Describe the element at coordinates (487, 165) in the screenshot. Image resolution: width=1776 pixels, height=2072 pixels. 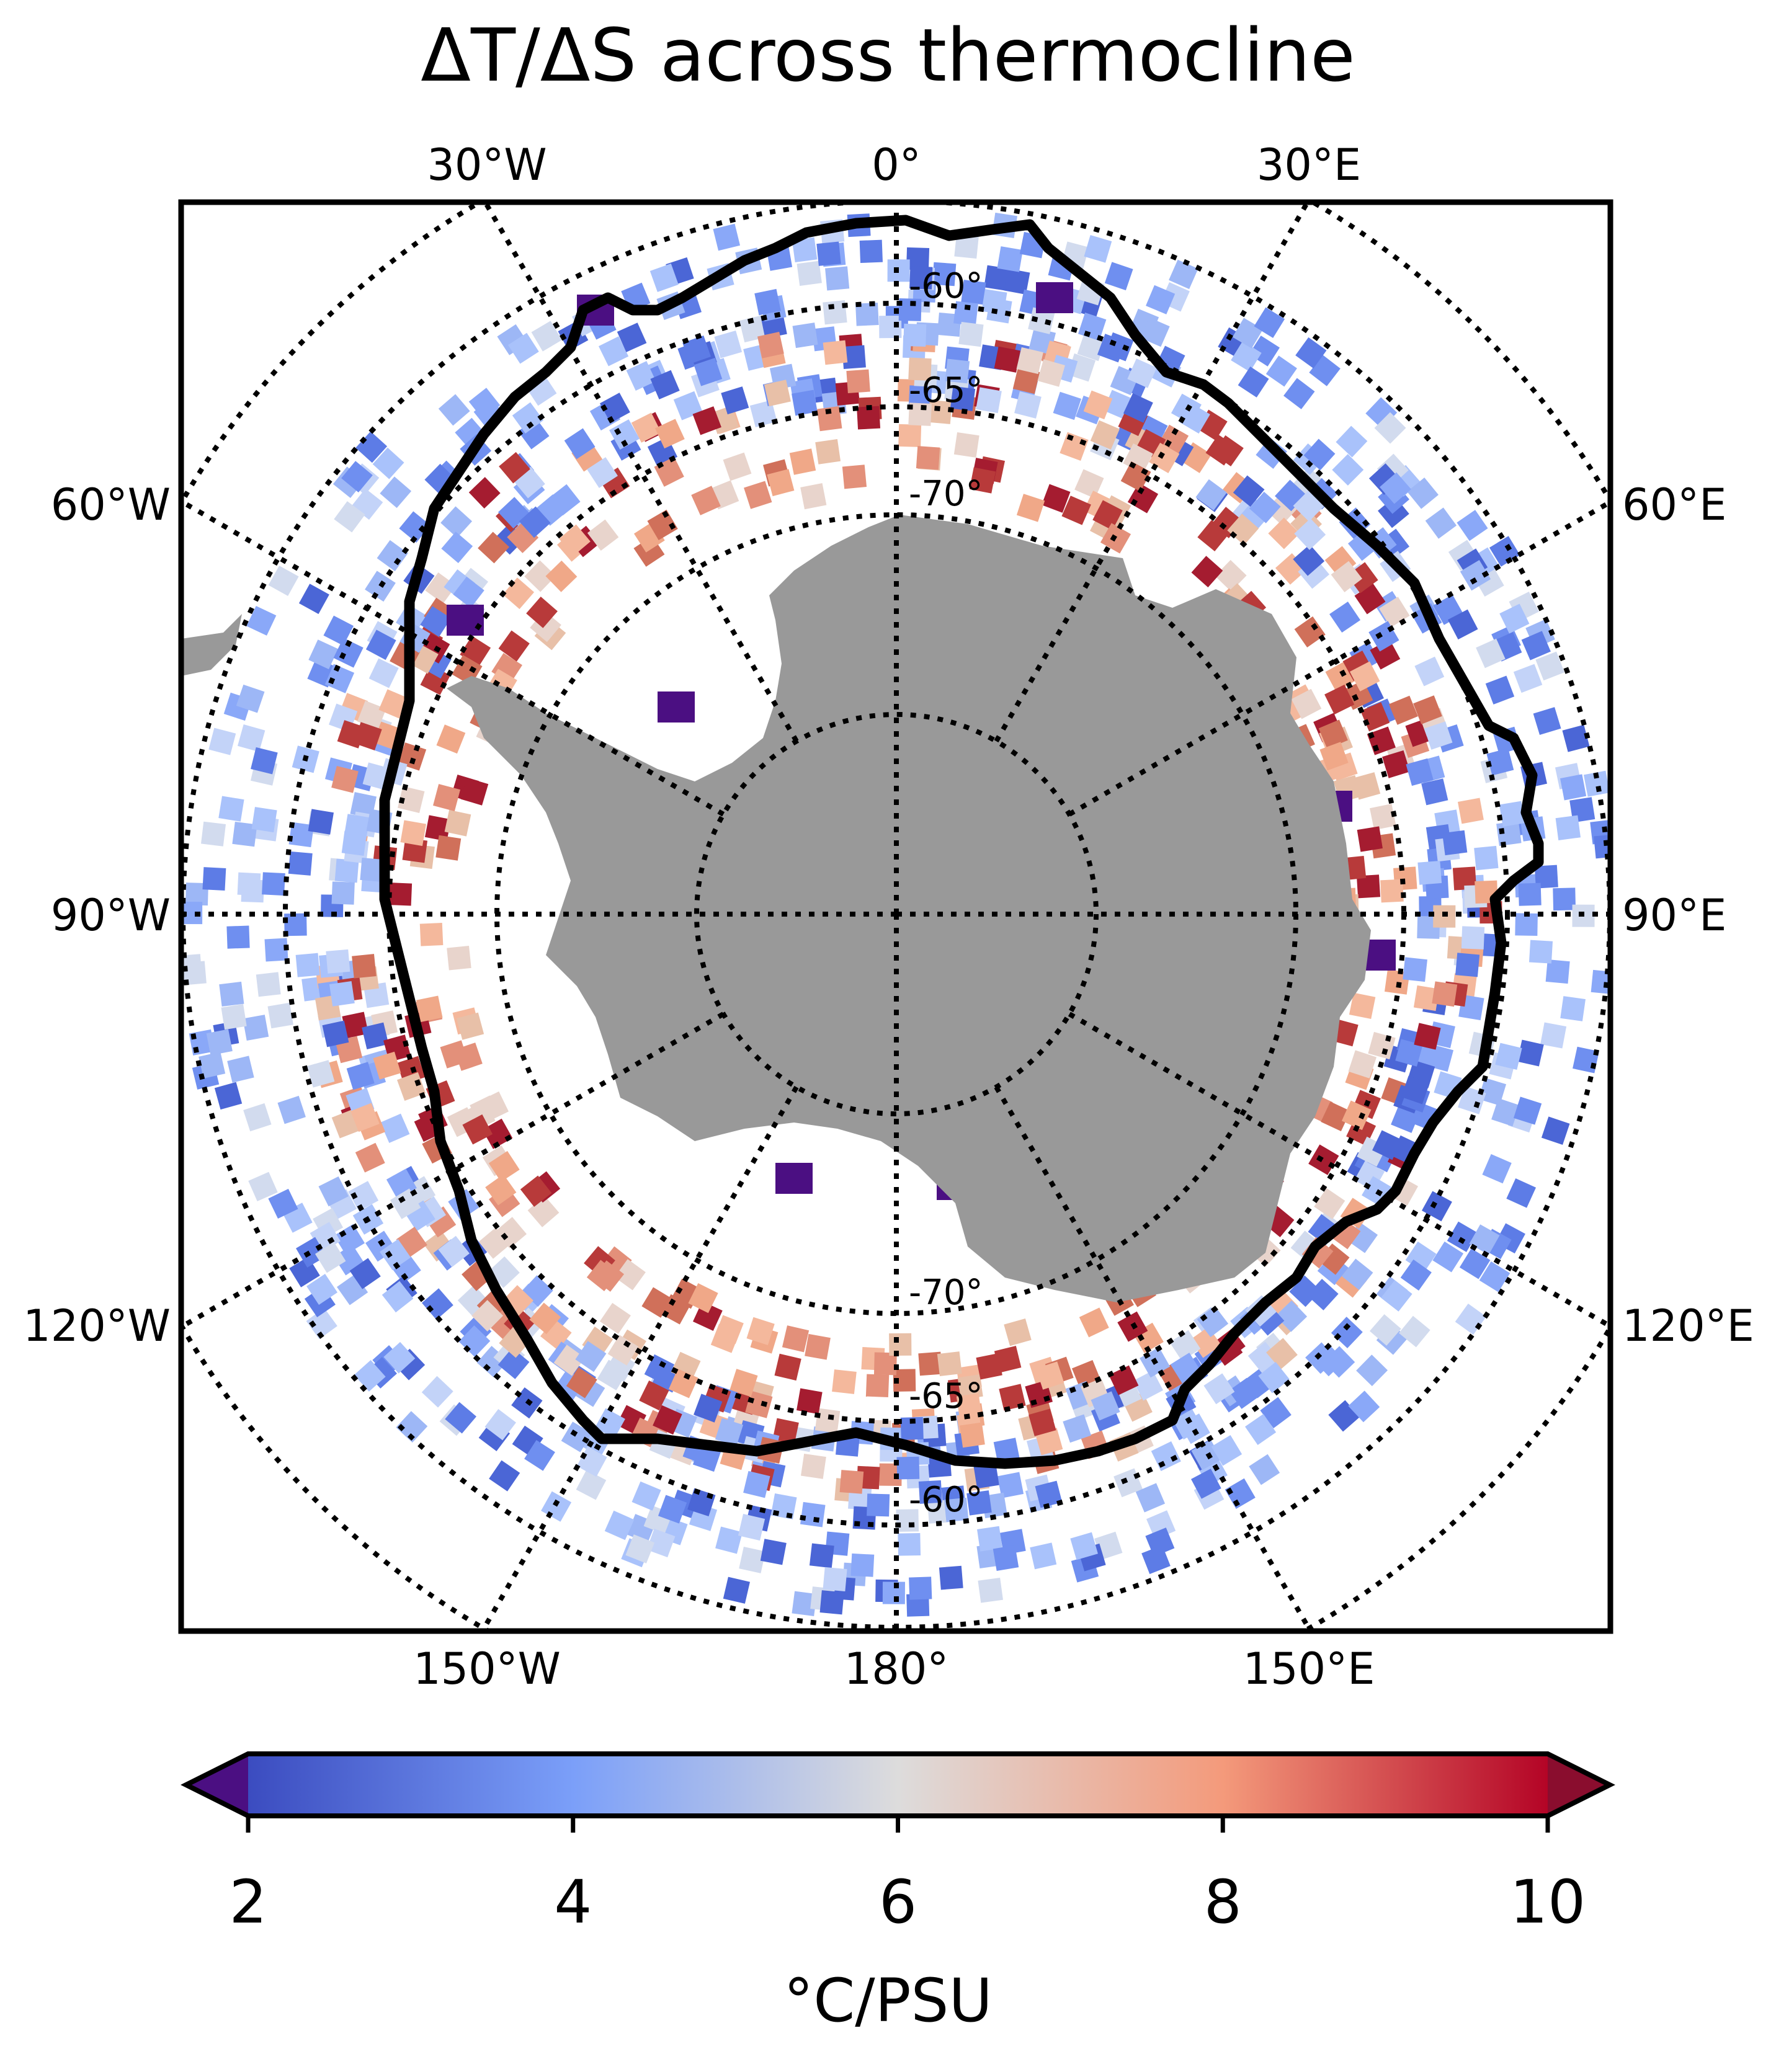
I see `lon-label-30w: 30°W` at that location.